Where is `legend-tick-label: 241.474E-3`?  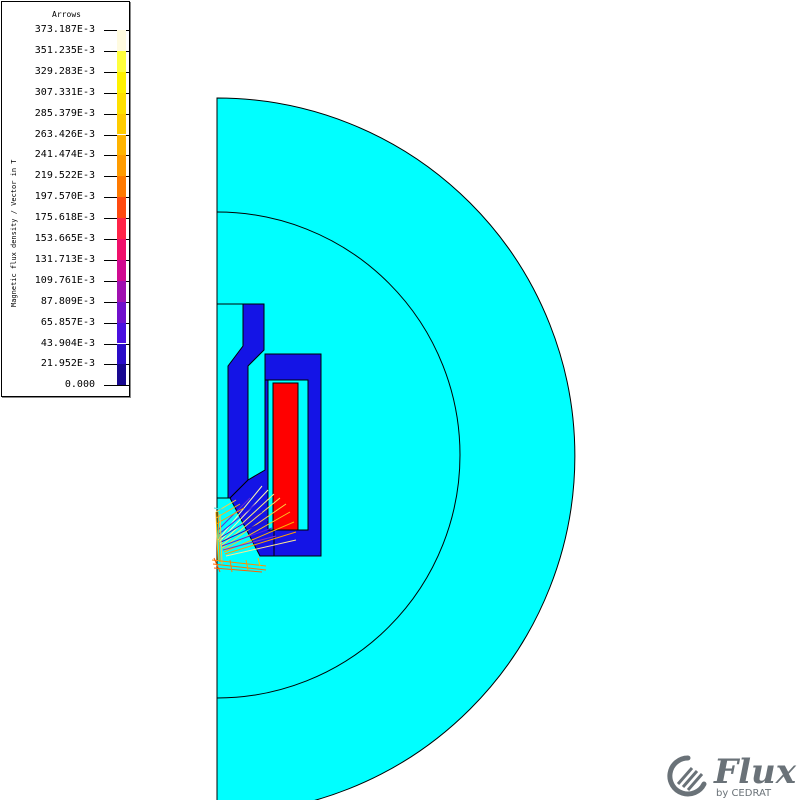 legend-tick-label: 241.474E-3 is located at coordinates (64, 155).